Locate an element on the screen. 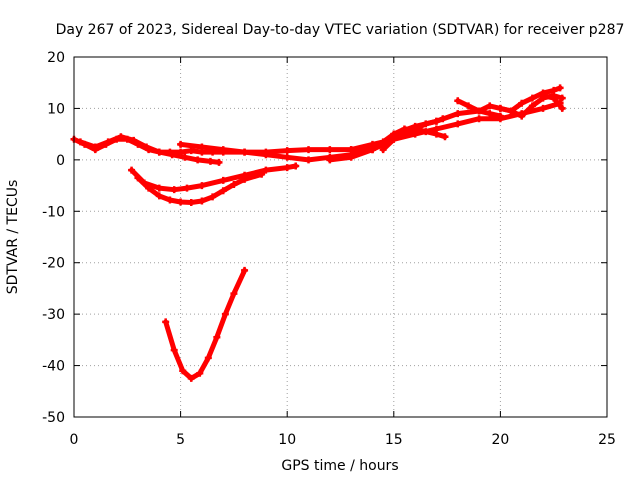 The image size is (640, 480). y-tick-label: -40 is located at coordinates (53, 367).